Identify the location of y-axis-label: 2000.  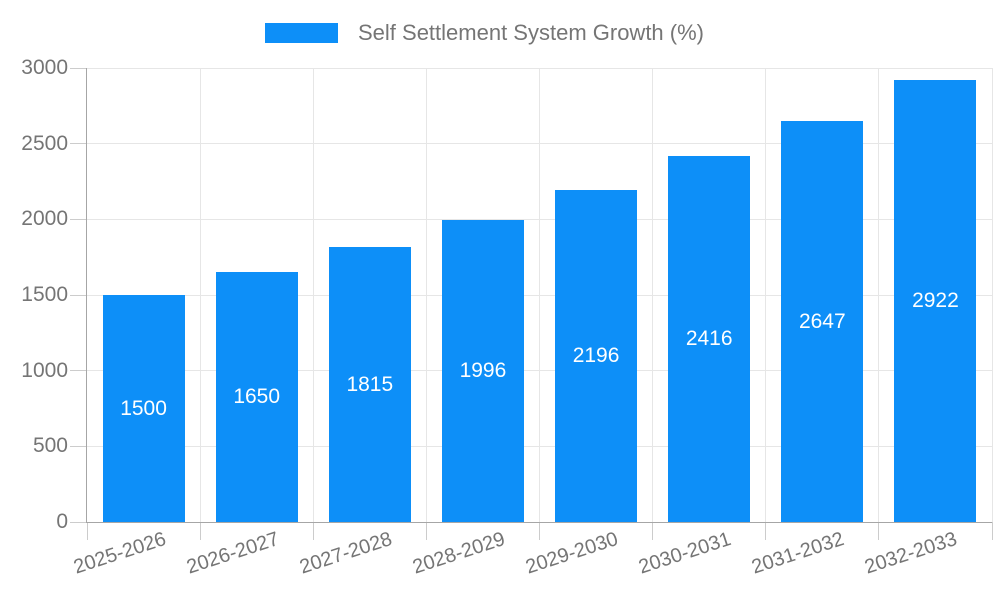
(44, 219).